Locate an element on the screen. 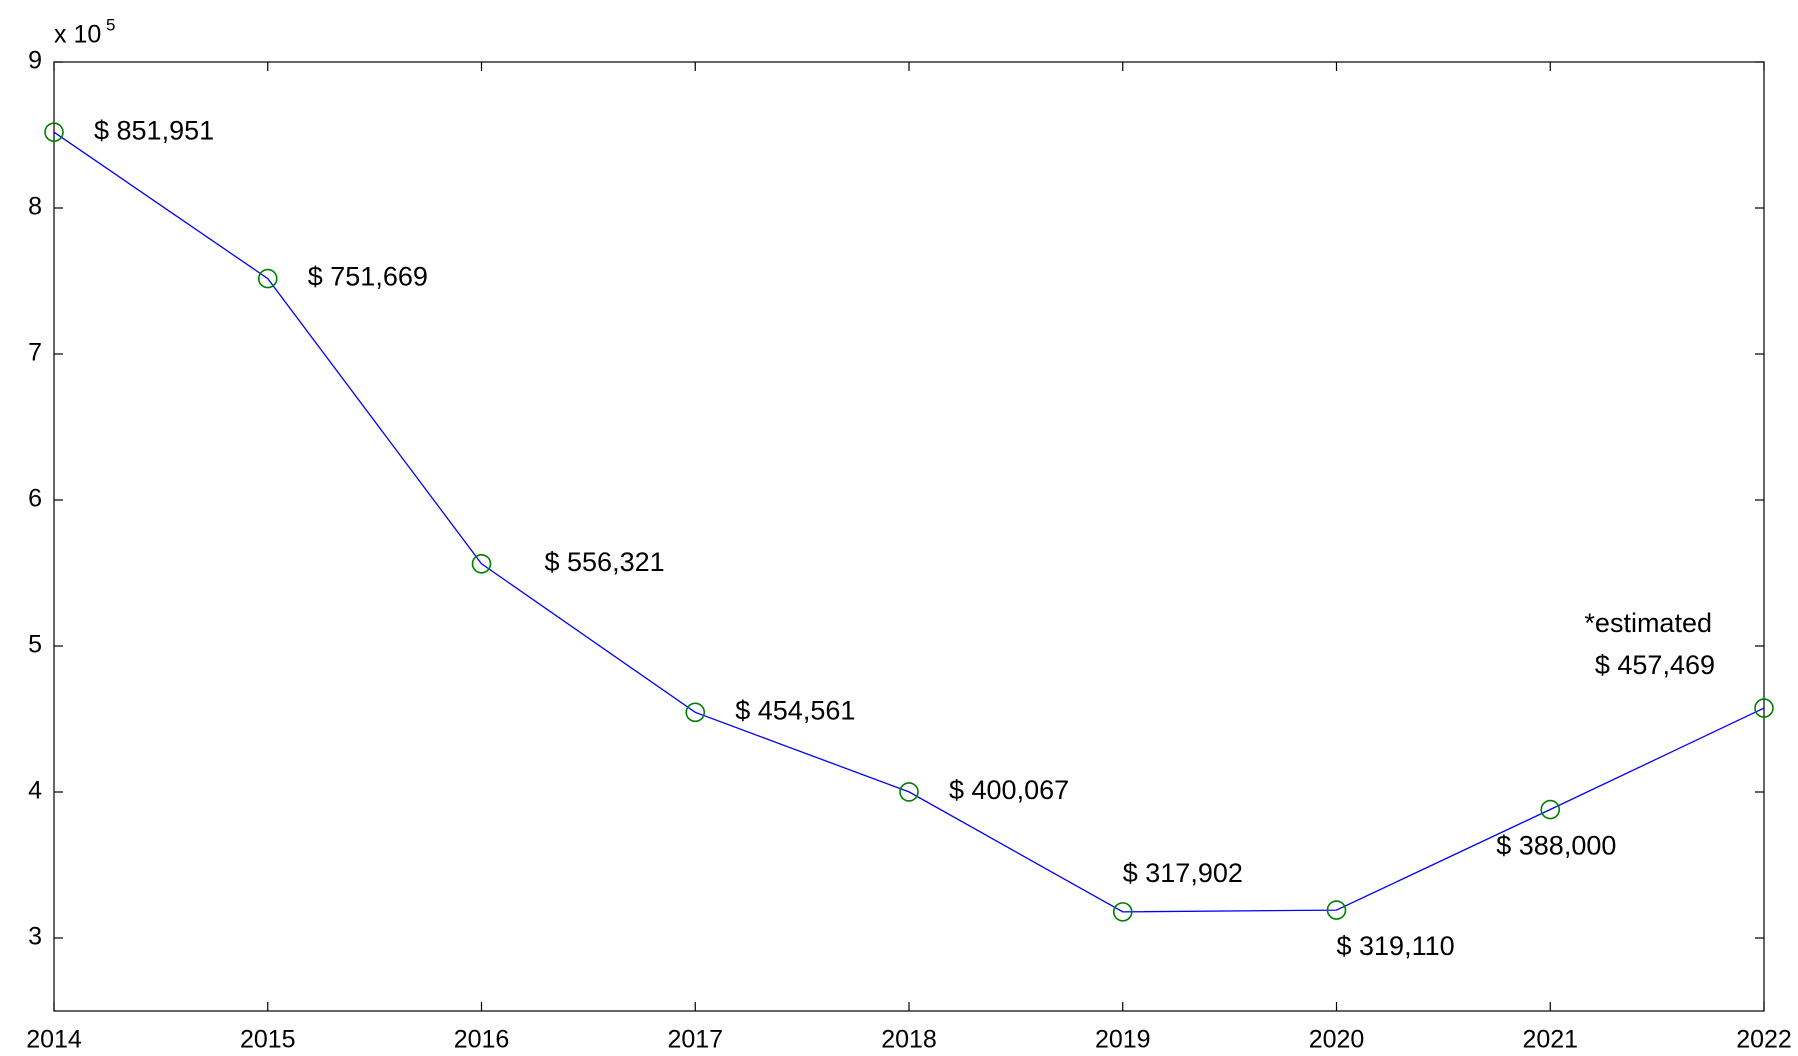  y-multiplier: x 10 is located at coordinates (77, 35).